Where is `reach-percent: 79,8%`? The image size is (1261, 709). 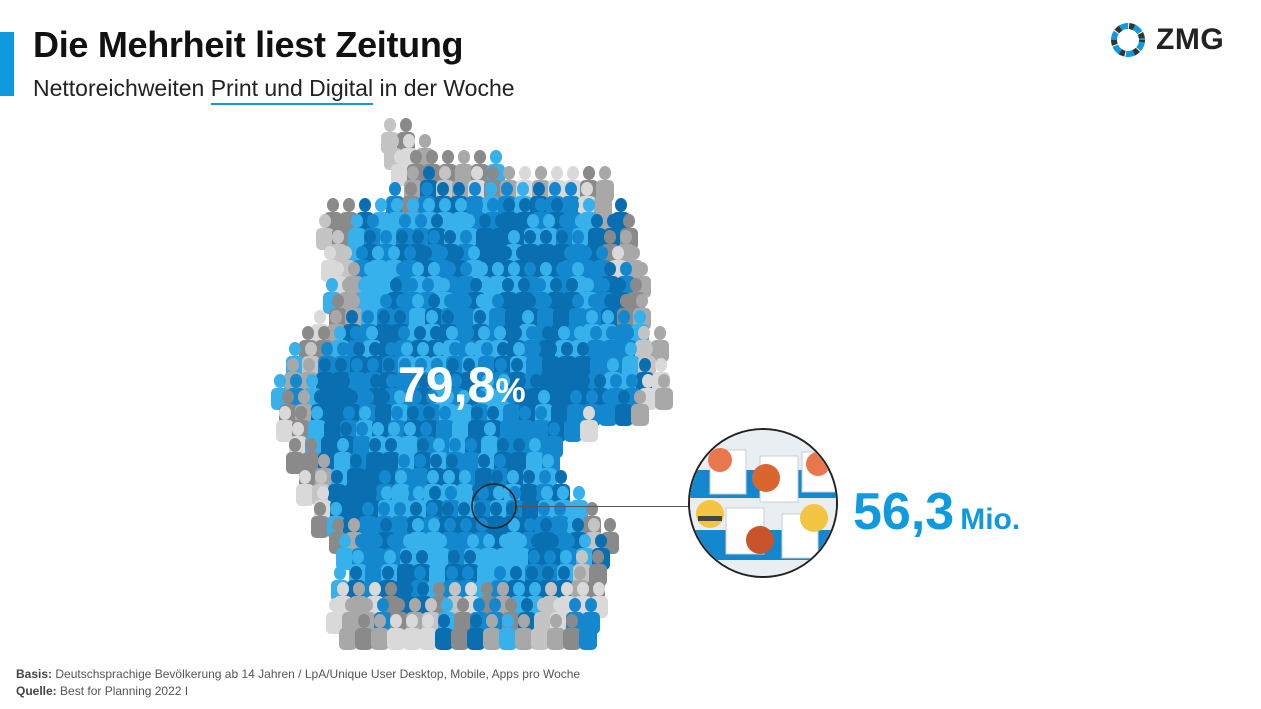
reach-percent: 79,8% is located at coordinates (462, 385).